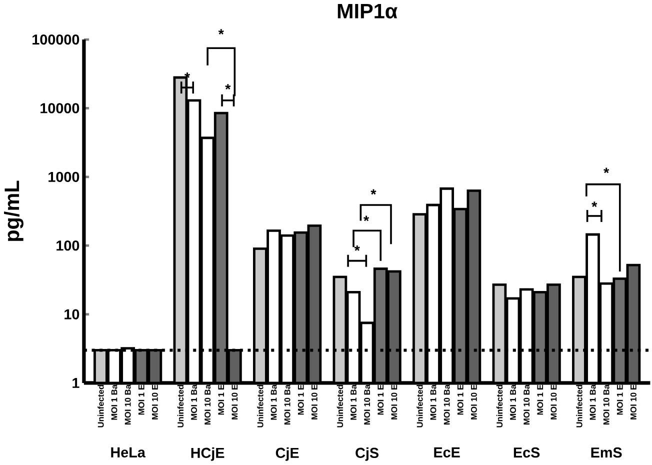 This screenshot has width=652, height=465. What do you see at coordinates (368, 11) in the screenshot?
I see `chart-title: MIP1α` at bounding box center [368, 11].